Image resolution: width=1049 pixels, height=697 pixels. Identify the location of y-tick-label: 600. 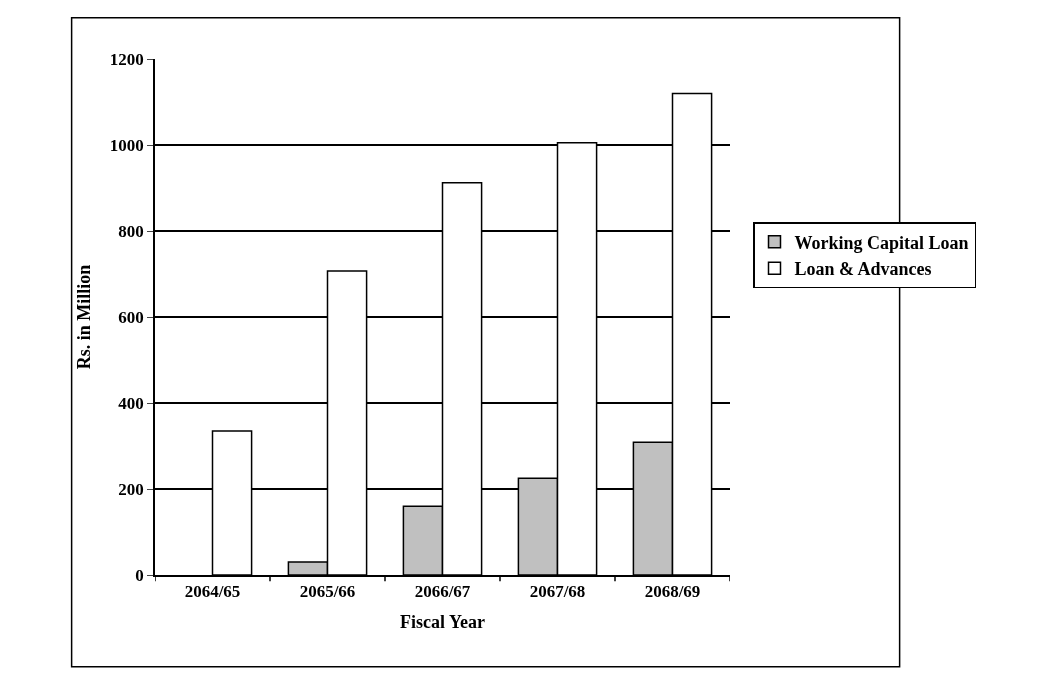
(131, 317).